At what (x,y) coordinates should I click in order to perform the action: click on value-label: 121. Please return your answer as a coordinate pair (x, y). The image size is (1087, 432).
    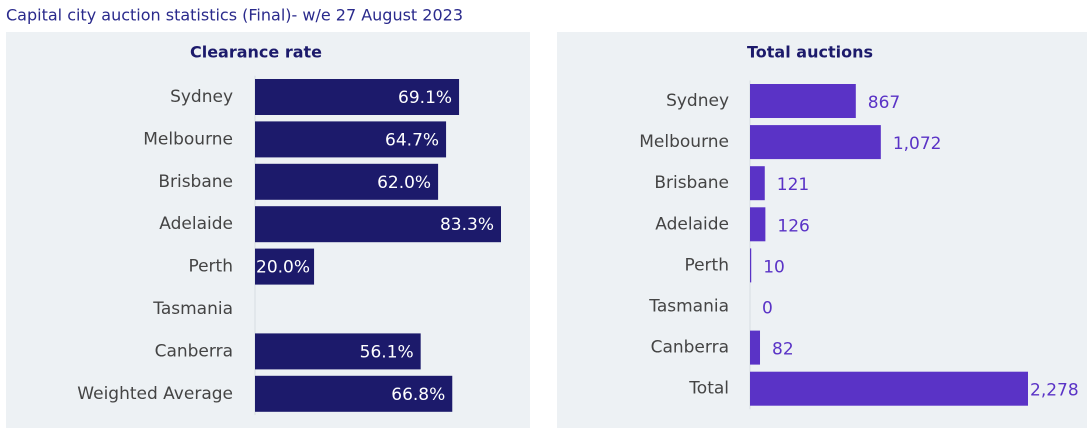
    Looking at the image, I should click on (793, 185).